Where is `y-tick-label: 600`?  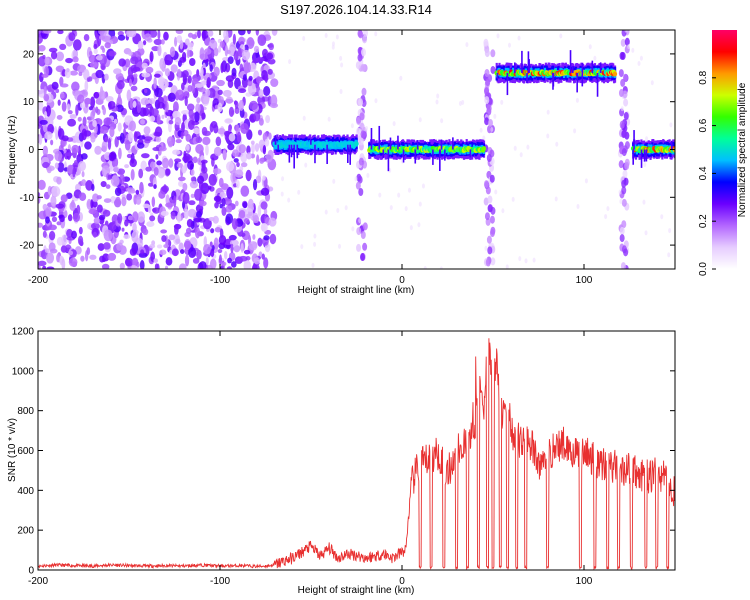 y-tick-label: 600 is located at coordinates (25, 451).